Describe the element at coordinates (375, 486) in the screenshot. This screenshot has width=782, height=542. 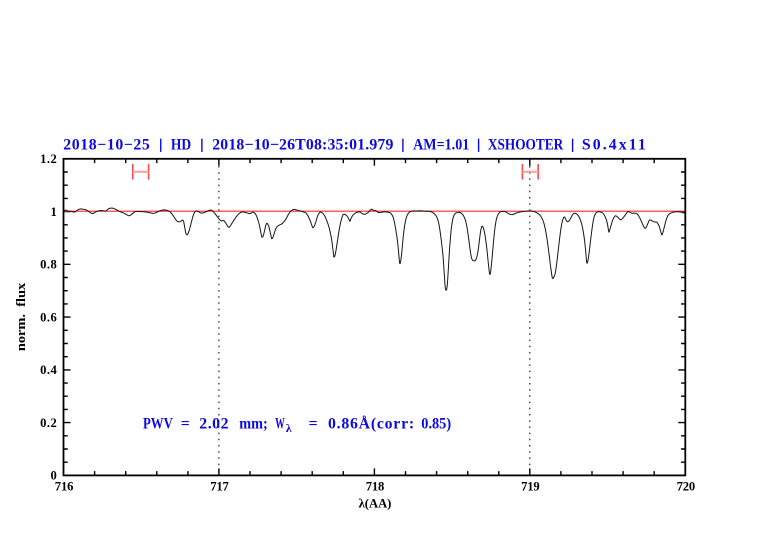
I see `svg-text: 718` at that location.